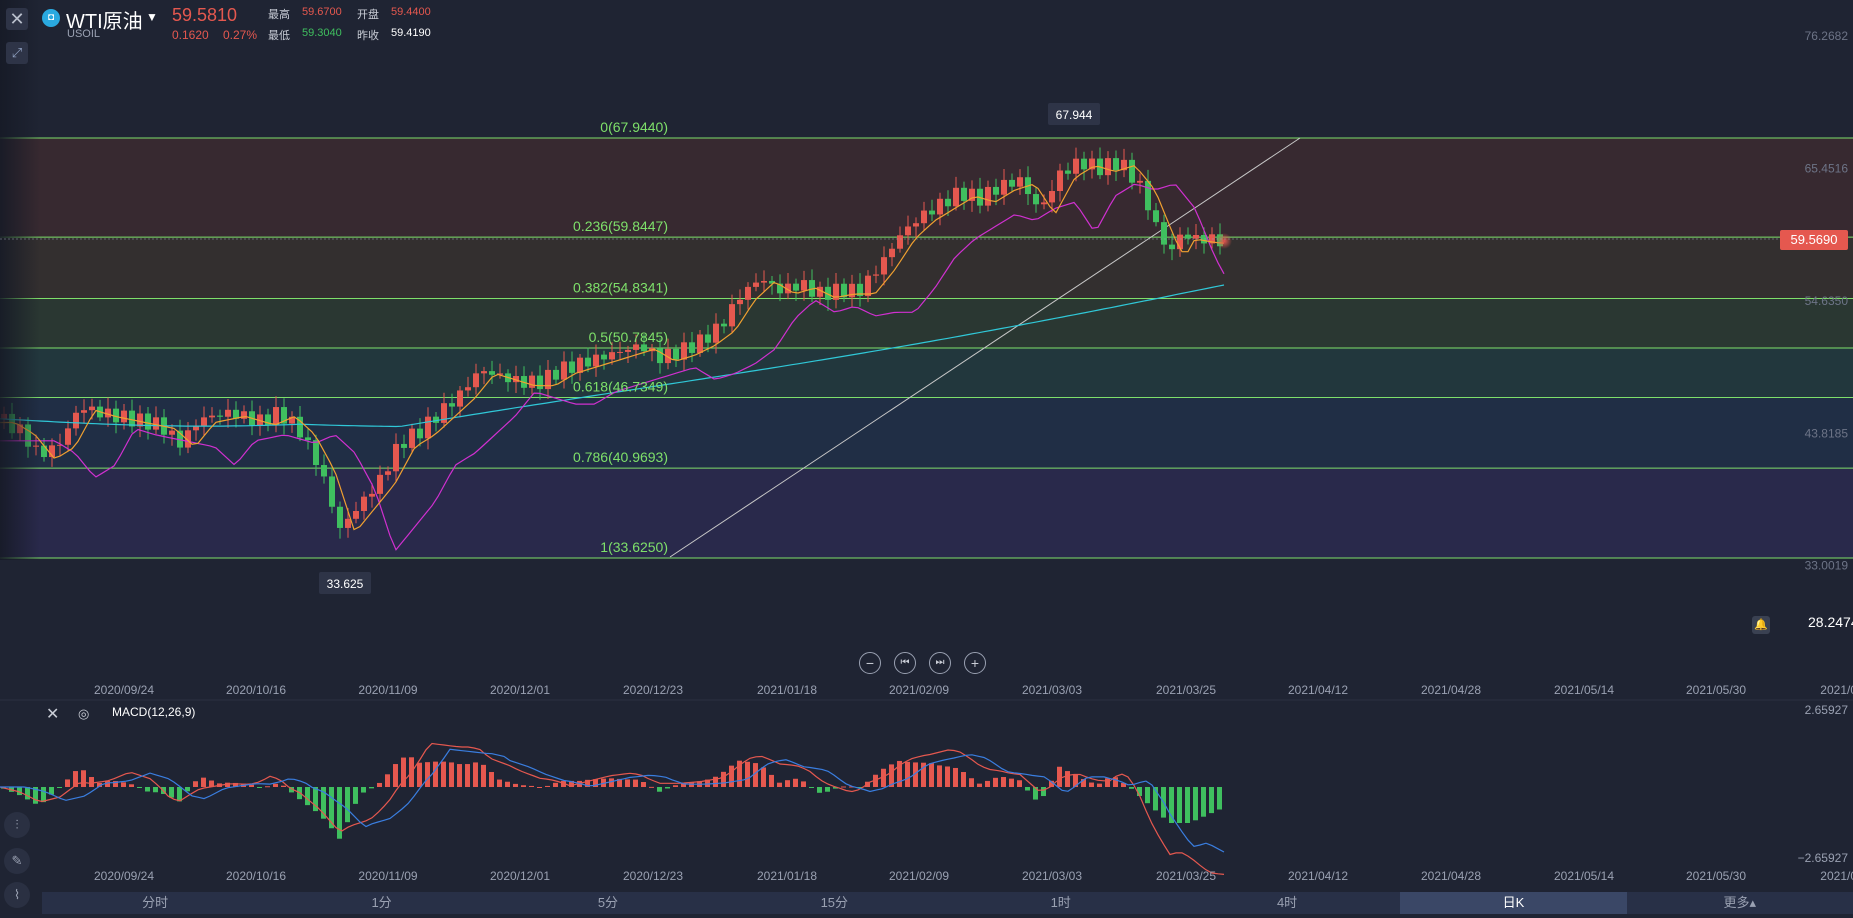 This screenshot has height=918, width=1853. Describe the element at coordinates (17, 19) in the screenshot. I see `close-icon: ✕` at that location.